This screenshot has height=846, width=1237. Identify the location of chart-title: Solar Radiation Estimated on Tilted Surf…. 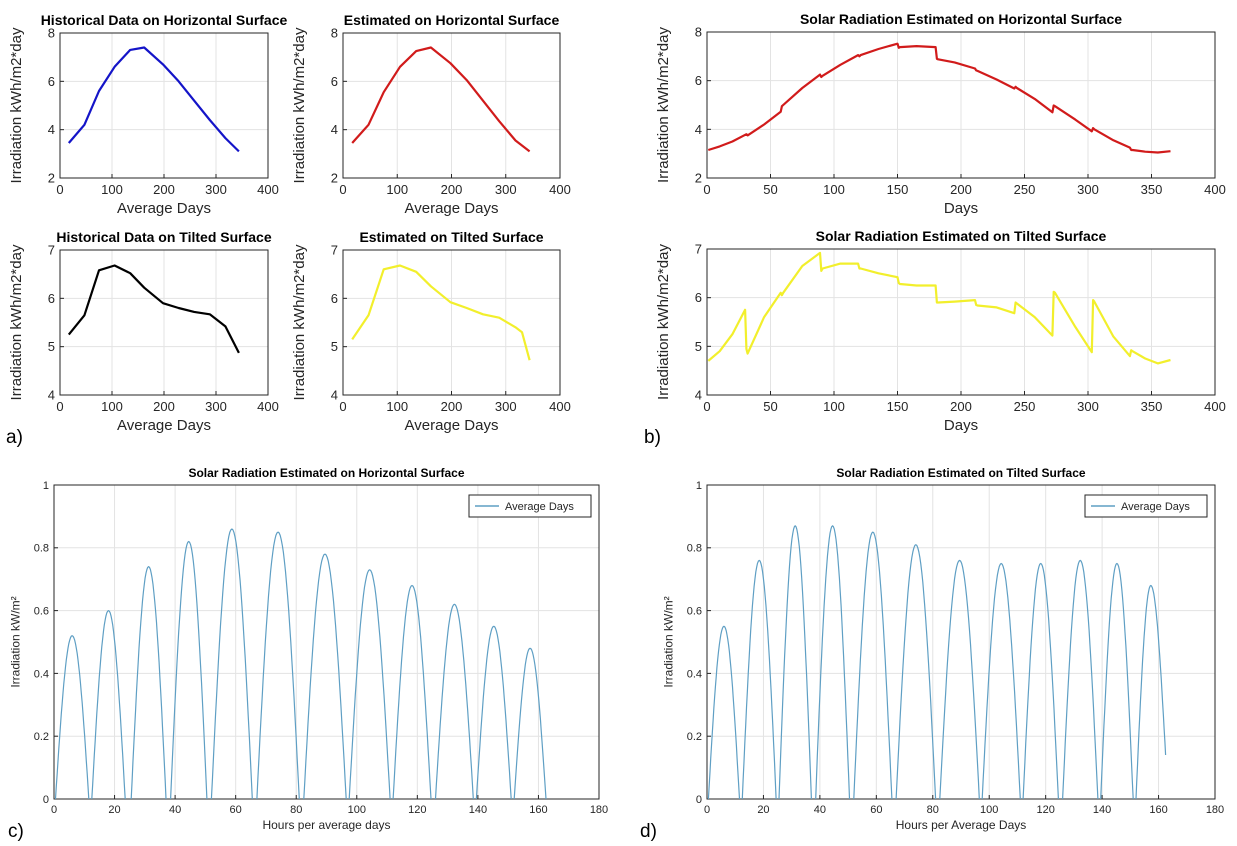
(961, 236).